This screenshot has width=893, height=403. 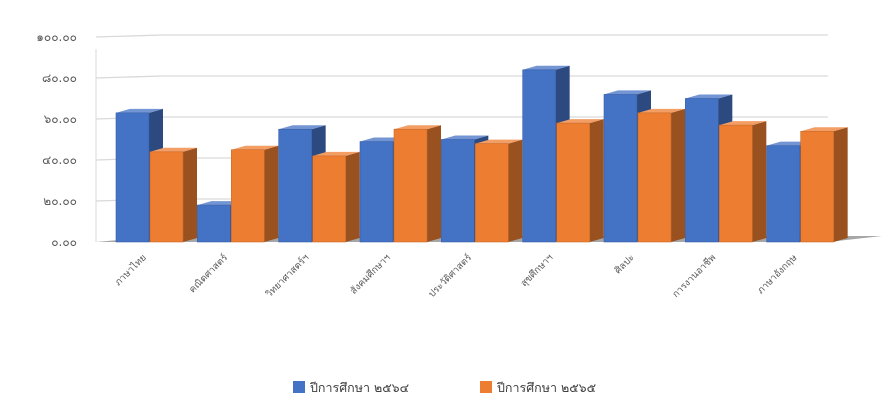 What do you see at coordinates (56, 37) in the screenshot?
I see `y-tick-label: ๑๐๐.๐๐` at bounding box center [56, 37].